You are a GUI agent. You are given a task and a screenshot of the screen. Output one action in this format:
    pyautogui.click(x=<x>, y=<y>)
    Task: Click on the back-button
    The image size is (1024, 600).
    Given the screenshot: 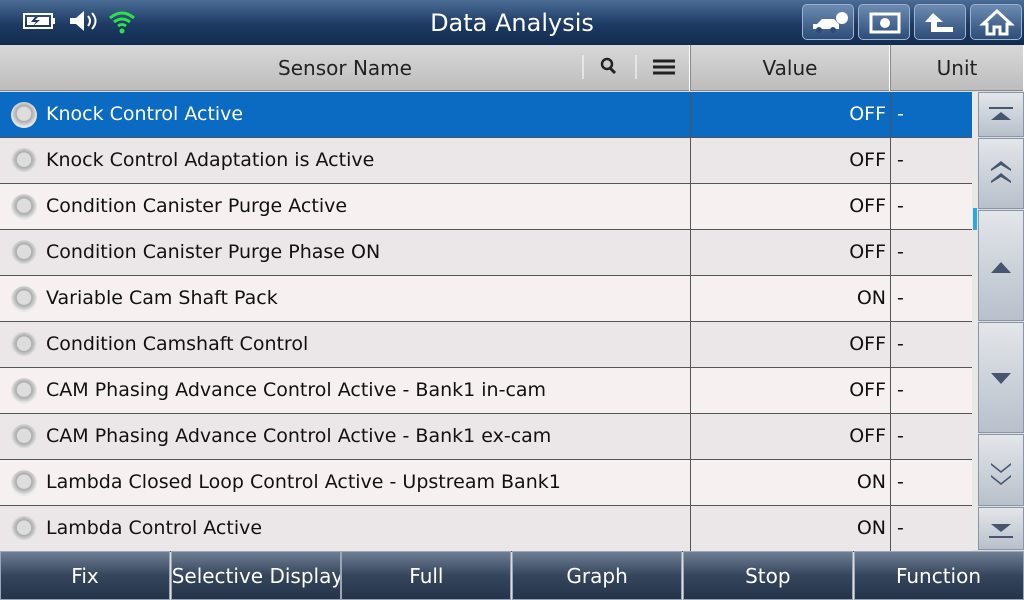 What is the action you would take?
    pyautogui.click(x=940, y=22)
    